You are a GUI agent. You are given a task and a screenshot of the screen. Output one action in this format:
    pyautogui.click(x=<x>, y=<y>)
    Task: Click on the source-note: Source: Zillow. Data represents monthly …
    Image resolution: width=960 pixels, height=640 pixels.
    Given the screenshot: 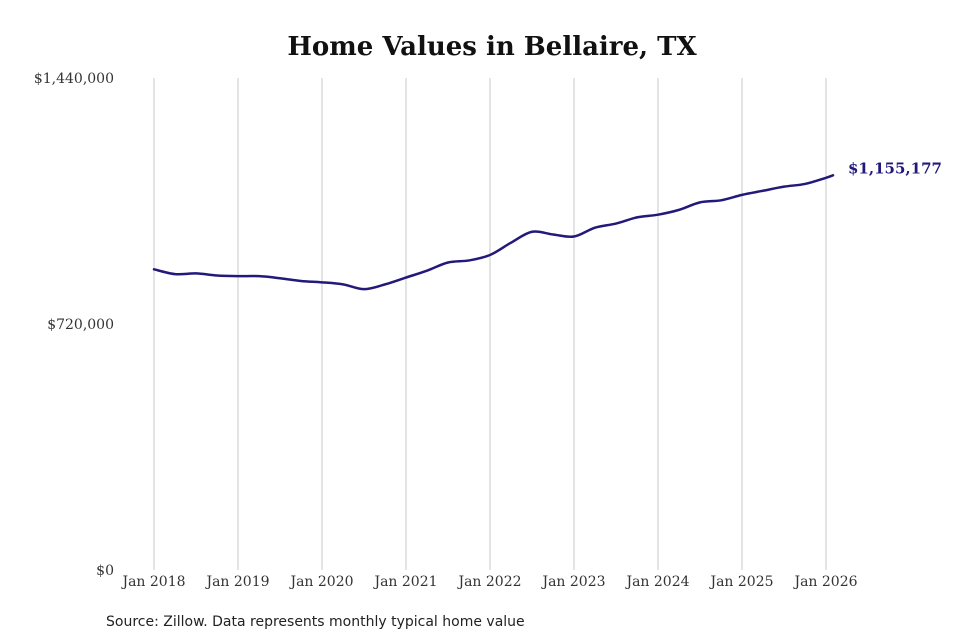 What is the action you would take?
    pyautogui.click(x=315, y=622)
    